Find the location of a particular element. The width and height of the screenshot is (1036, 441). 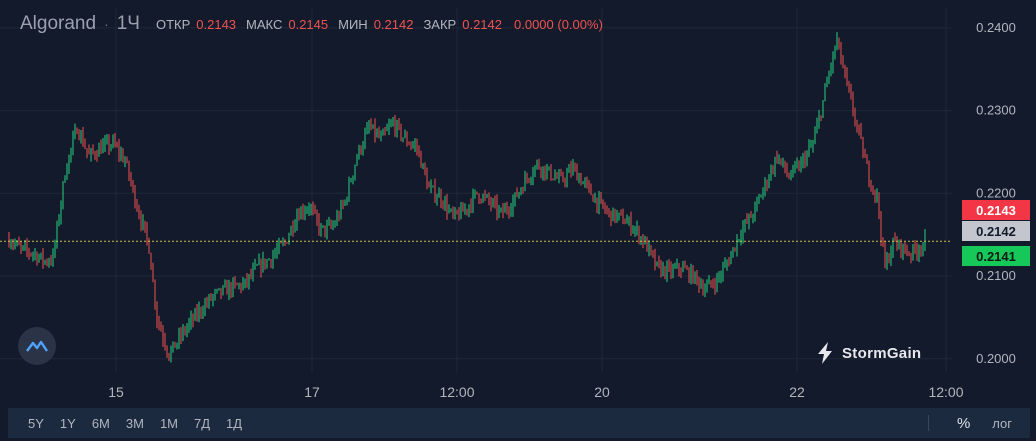

x-tick-label: 22 is located at coordinates (797, 392).